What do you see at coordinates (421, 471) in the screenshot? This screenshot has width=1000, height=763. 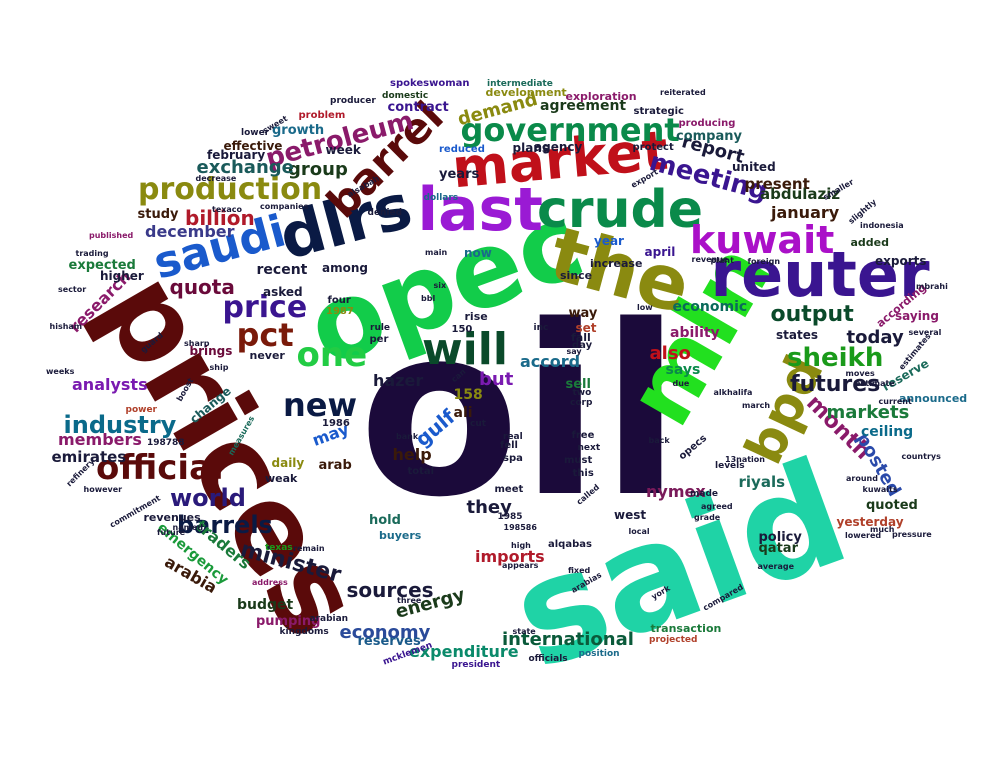 I see `word-total: total` at bounding box center [421, 471].